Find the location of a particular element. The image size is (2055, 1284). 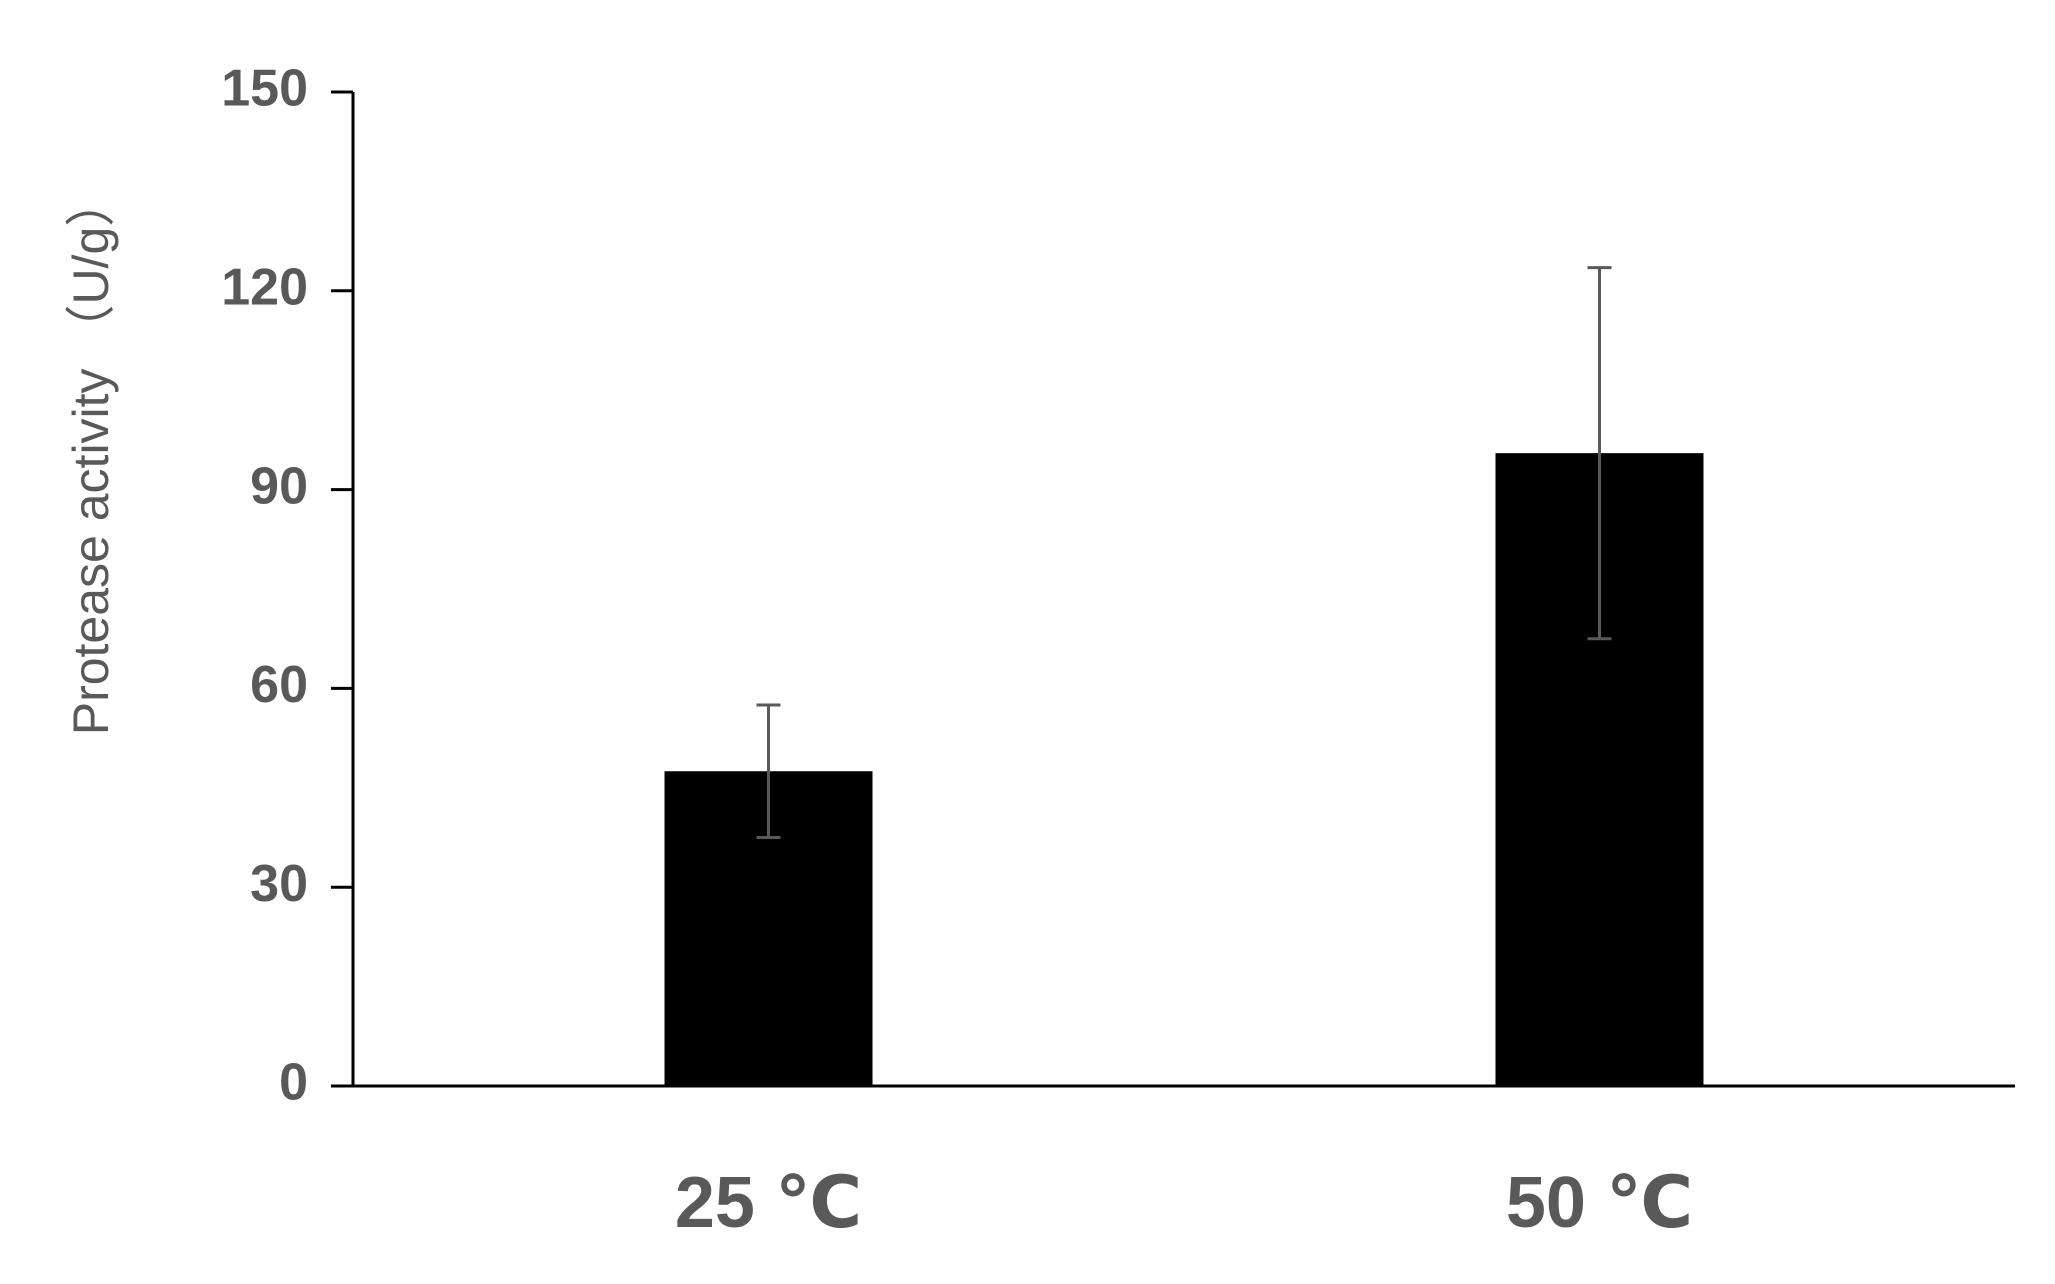

y-tick-label: 90 is located at coordinates (279, 486).